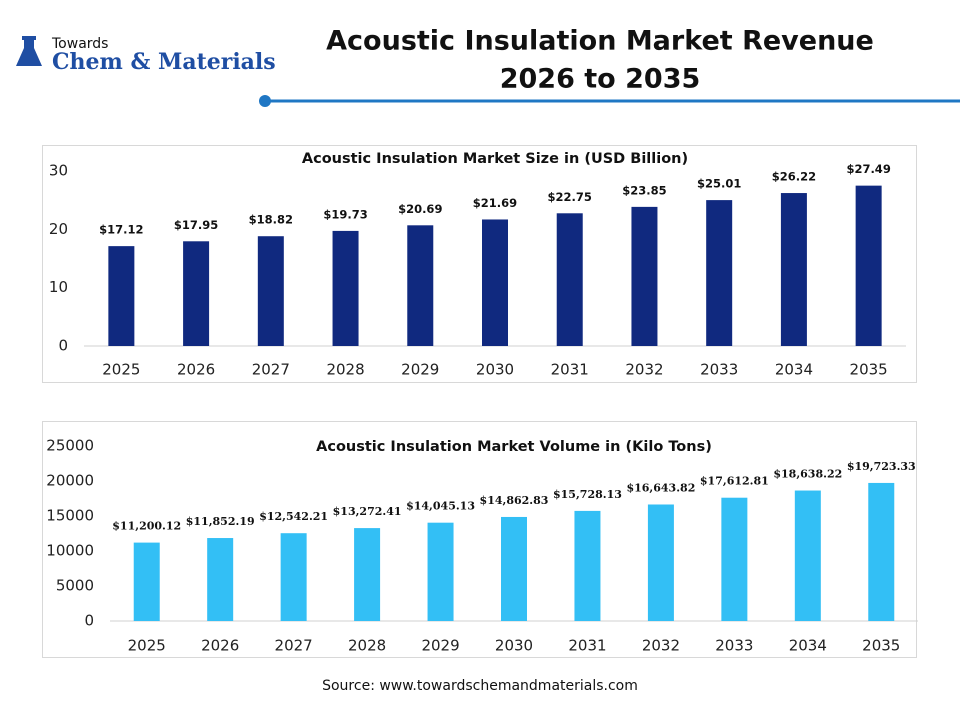  What do you see at coordinates (367, 511) in the screenshot?
I see `value-label: $13,272.41` at bounding box center [367, 511].